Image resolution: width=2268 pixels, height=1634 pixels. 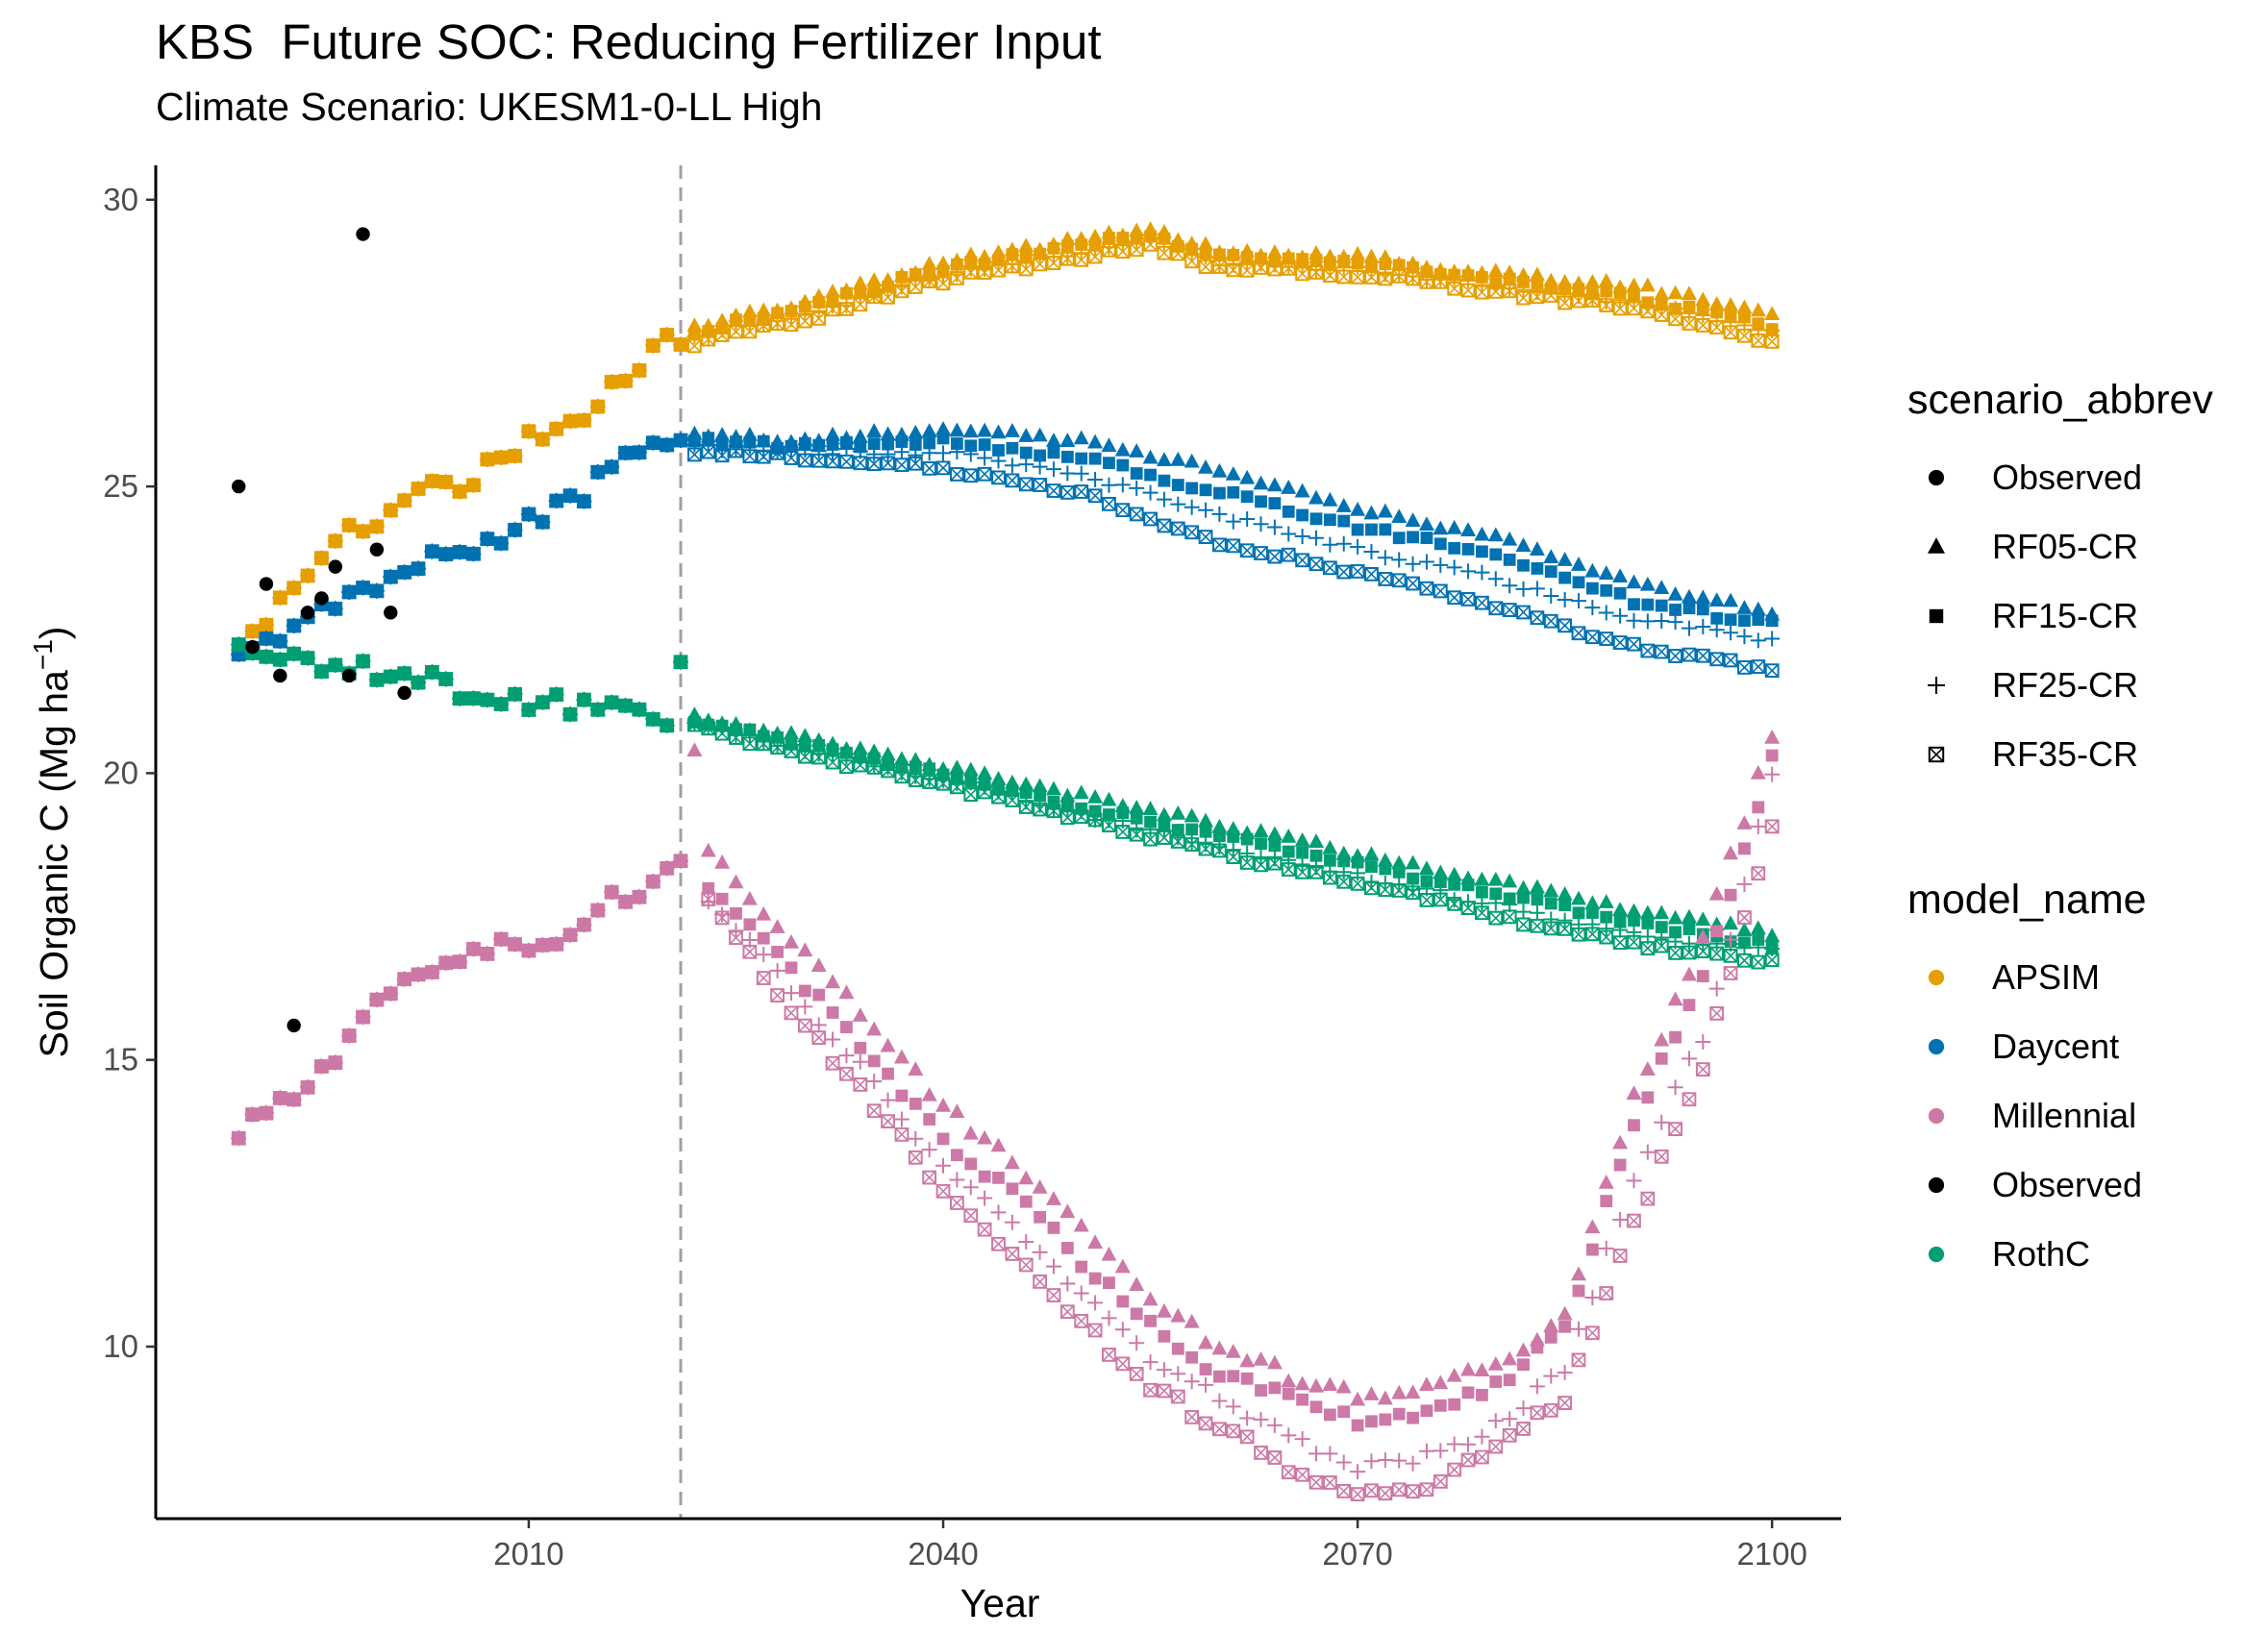 What do you see at coordinates (2027, 977) in the screenshot?
I see `legend-item-apsim: APSIM` at bounding box center [2027, 977].